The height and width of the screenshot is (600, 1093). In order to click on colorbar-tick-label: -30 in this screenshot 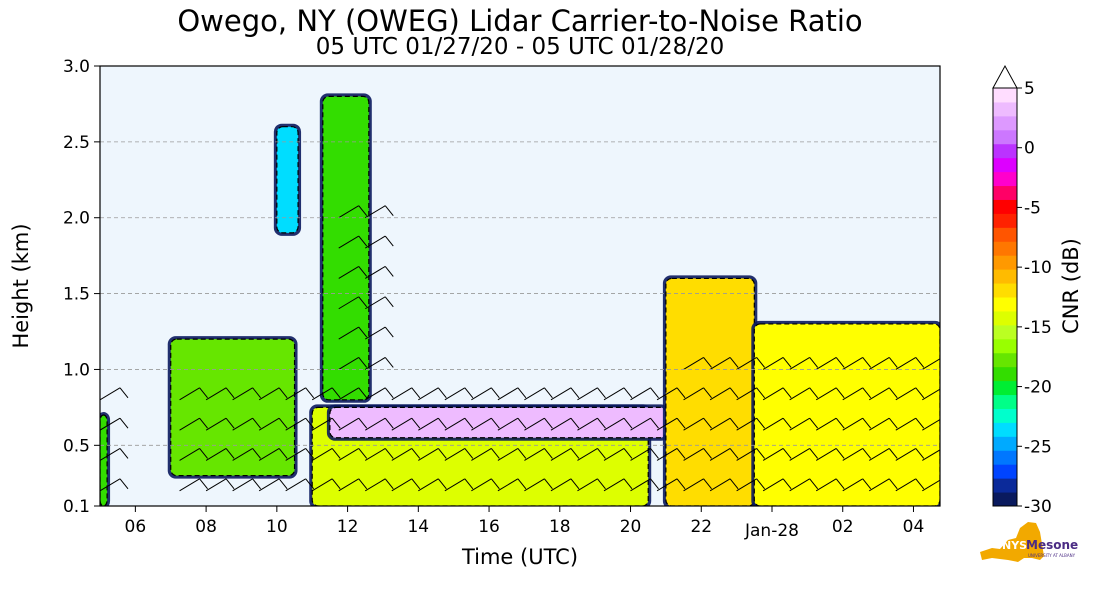, I will do `click(1038, 507)`.